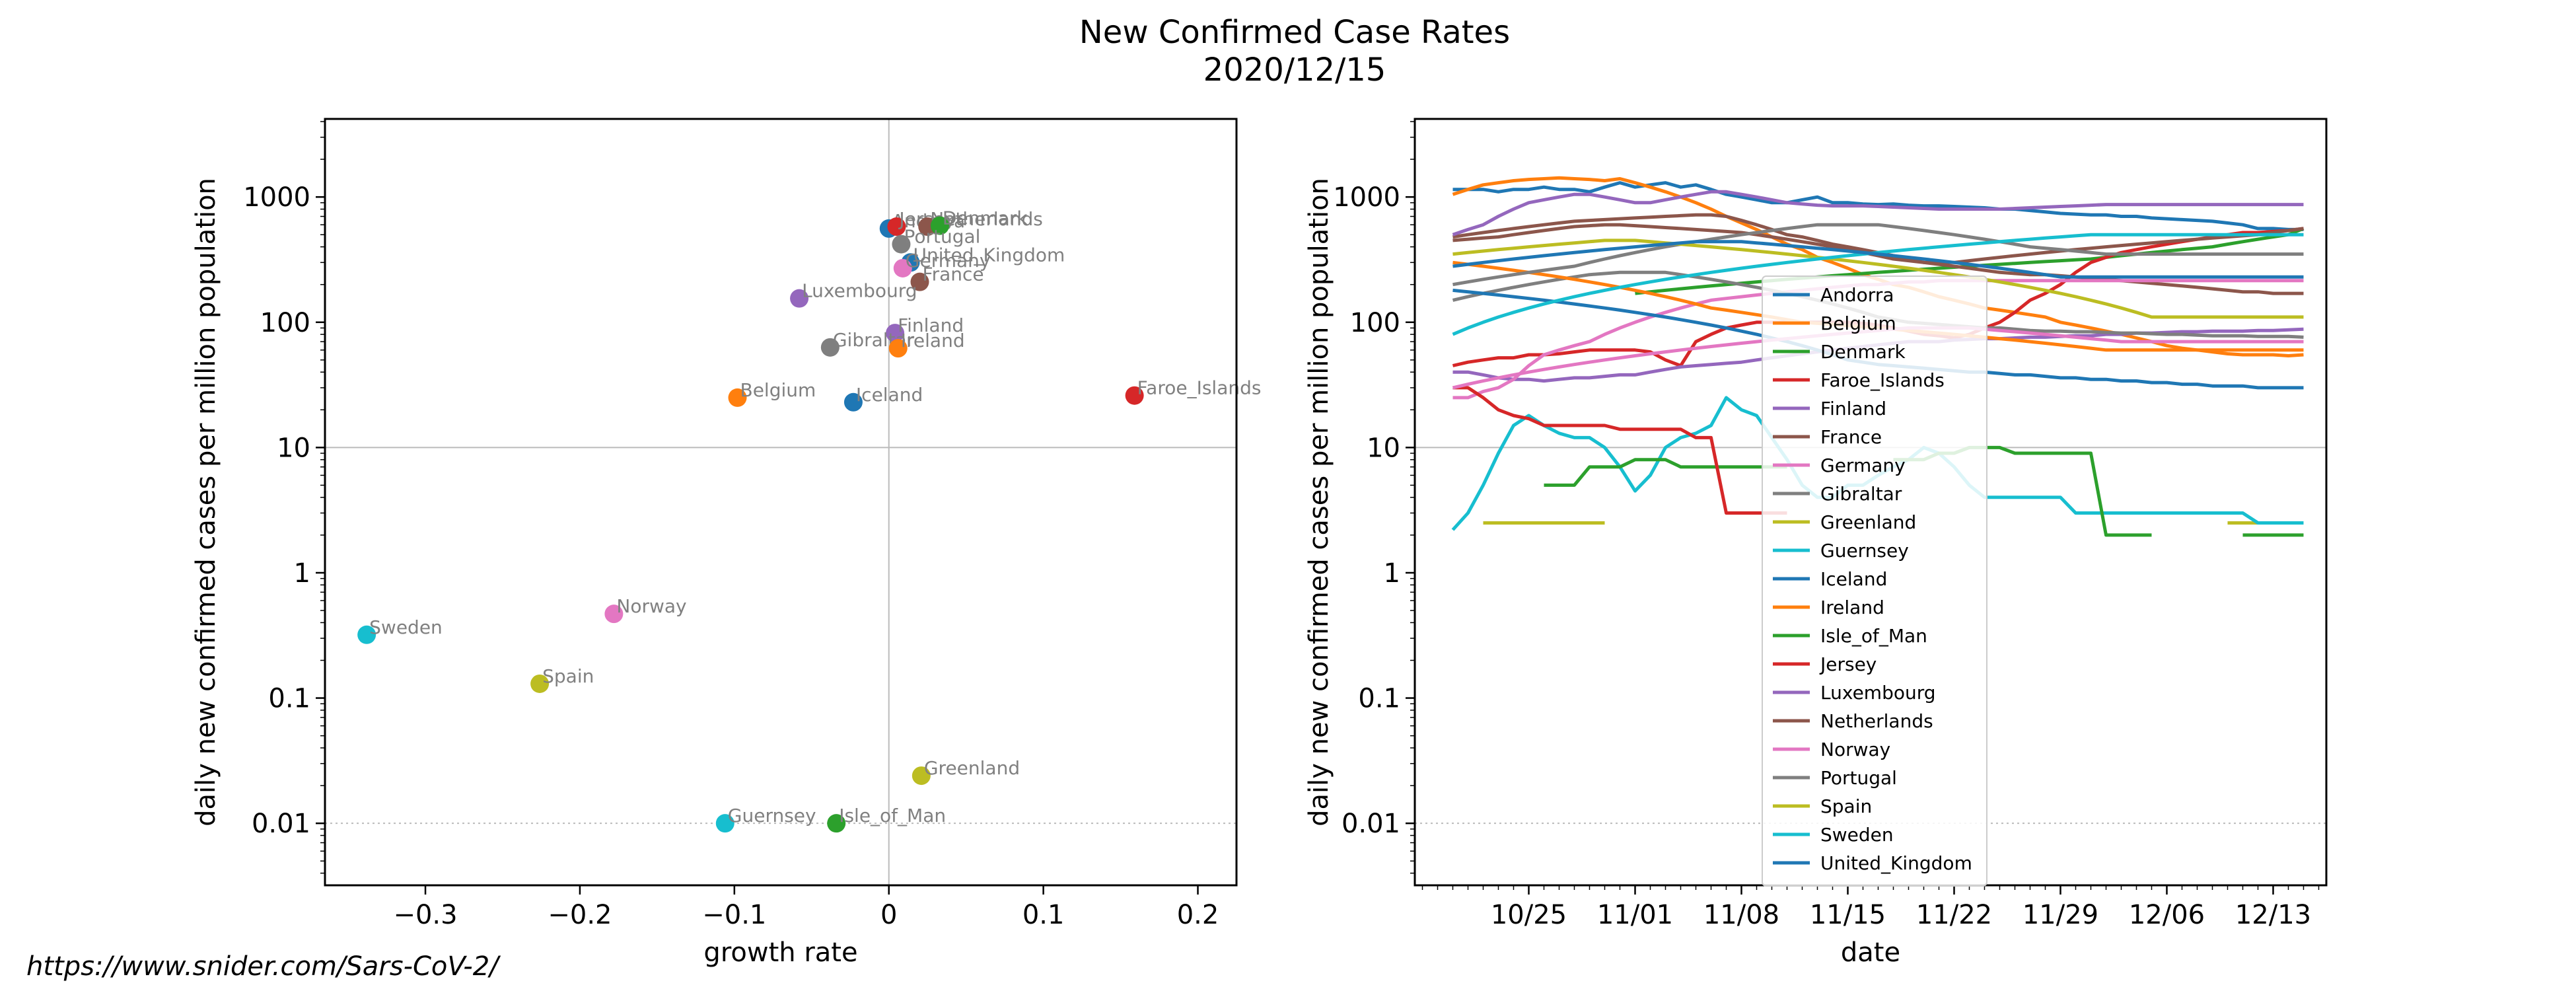 Image resolution: width=2576 pixels, height=991 pixels. I want to click on legend-label-netherlands: Netherlands, so click(1876, 721).